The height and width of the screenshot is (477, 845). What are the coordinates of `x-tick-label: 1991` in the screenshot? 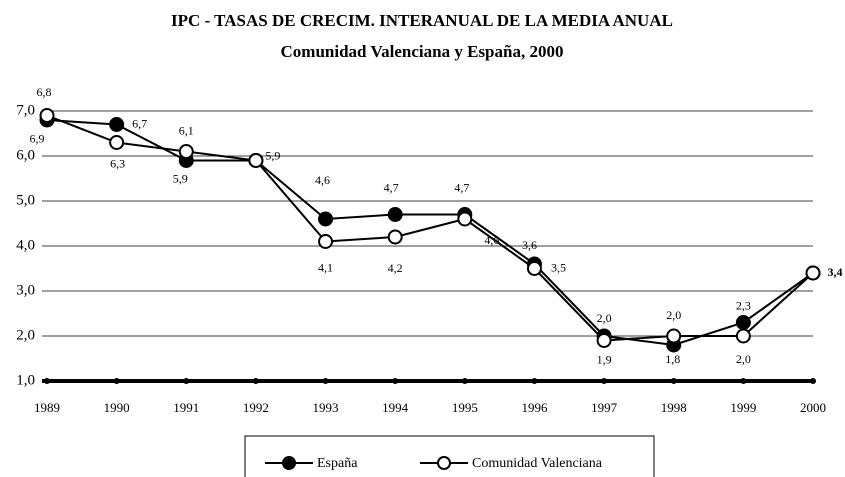 It's located at (186, 407).